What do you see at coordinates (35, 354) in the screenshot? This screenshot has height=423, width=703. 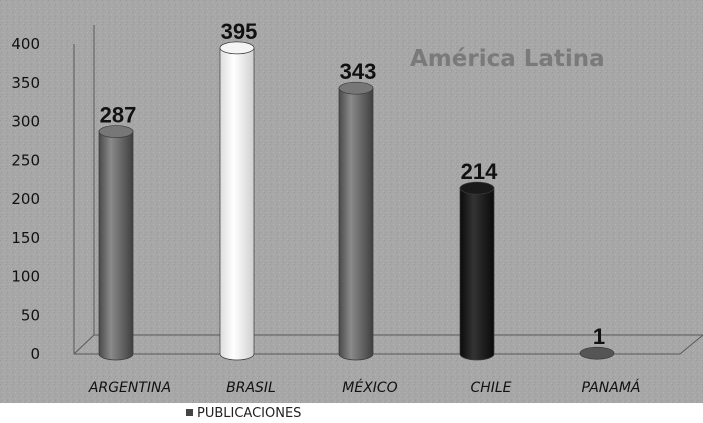 I see `y-tick-label: 0` at bounding box center [35, 354].